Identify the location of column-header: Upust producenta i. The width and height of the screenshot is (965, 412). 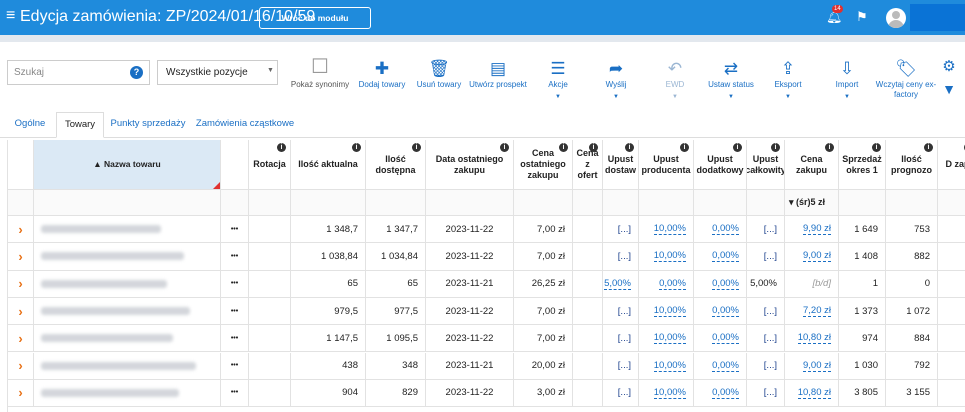
(666, 165).